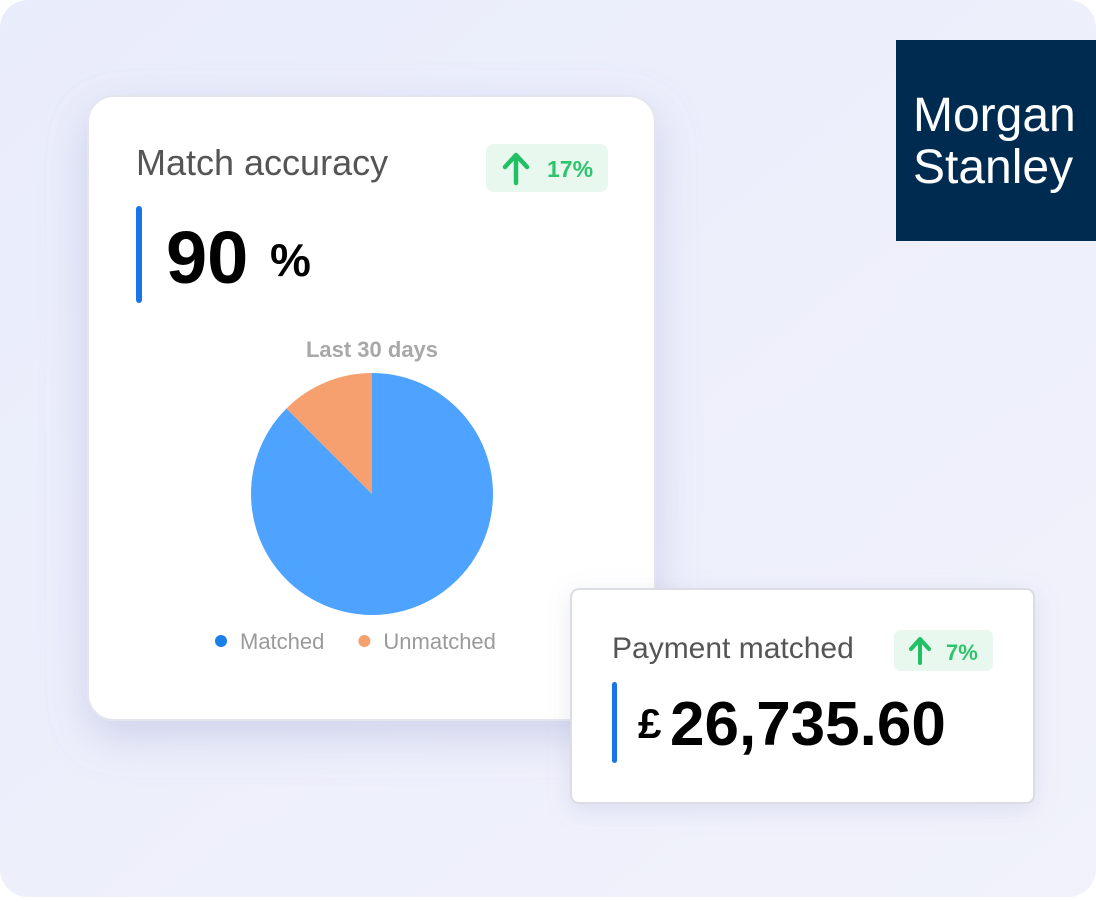  Describe the element at coordinates (570, 169) in the screenshot. I see `change-text: 17%` at that location.